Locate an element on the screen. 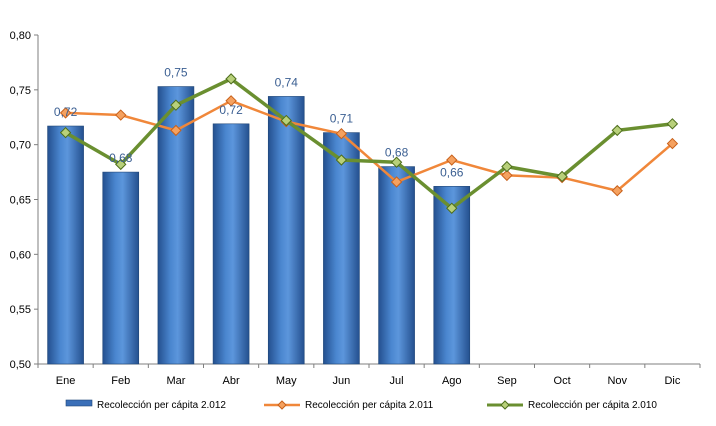 The image size is (716, 426). y-tick-label: 0,75 is located at coordinates (20, 91).